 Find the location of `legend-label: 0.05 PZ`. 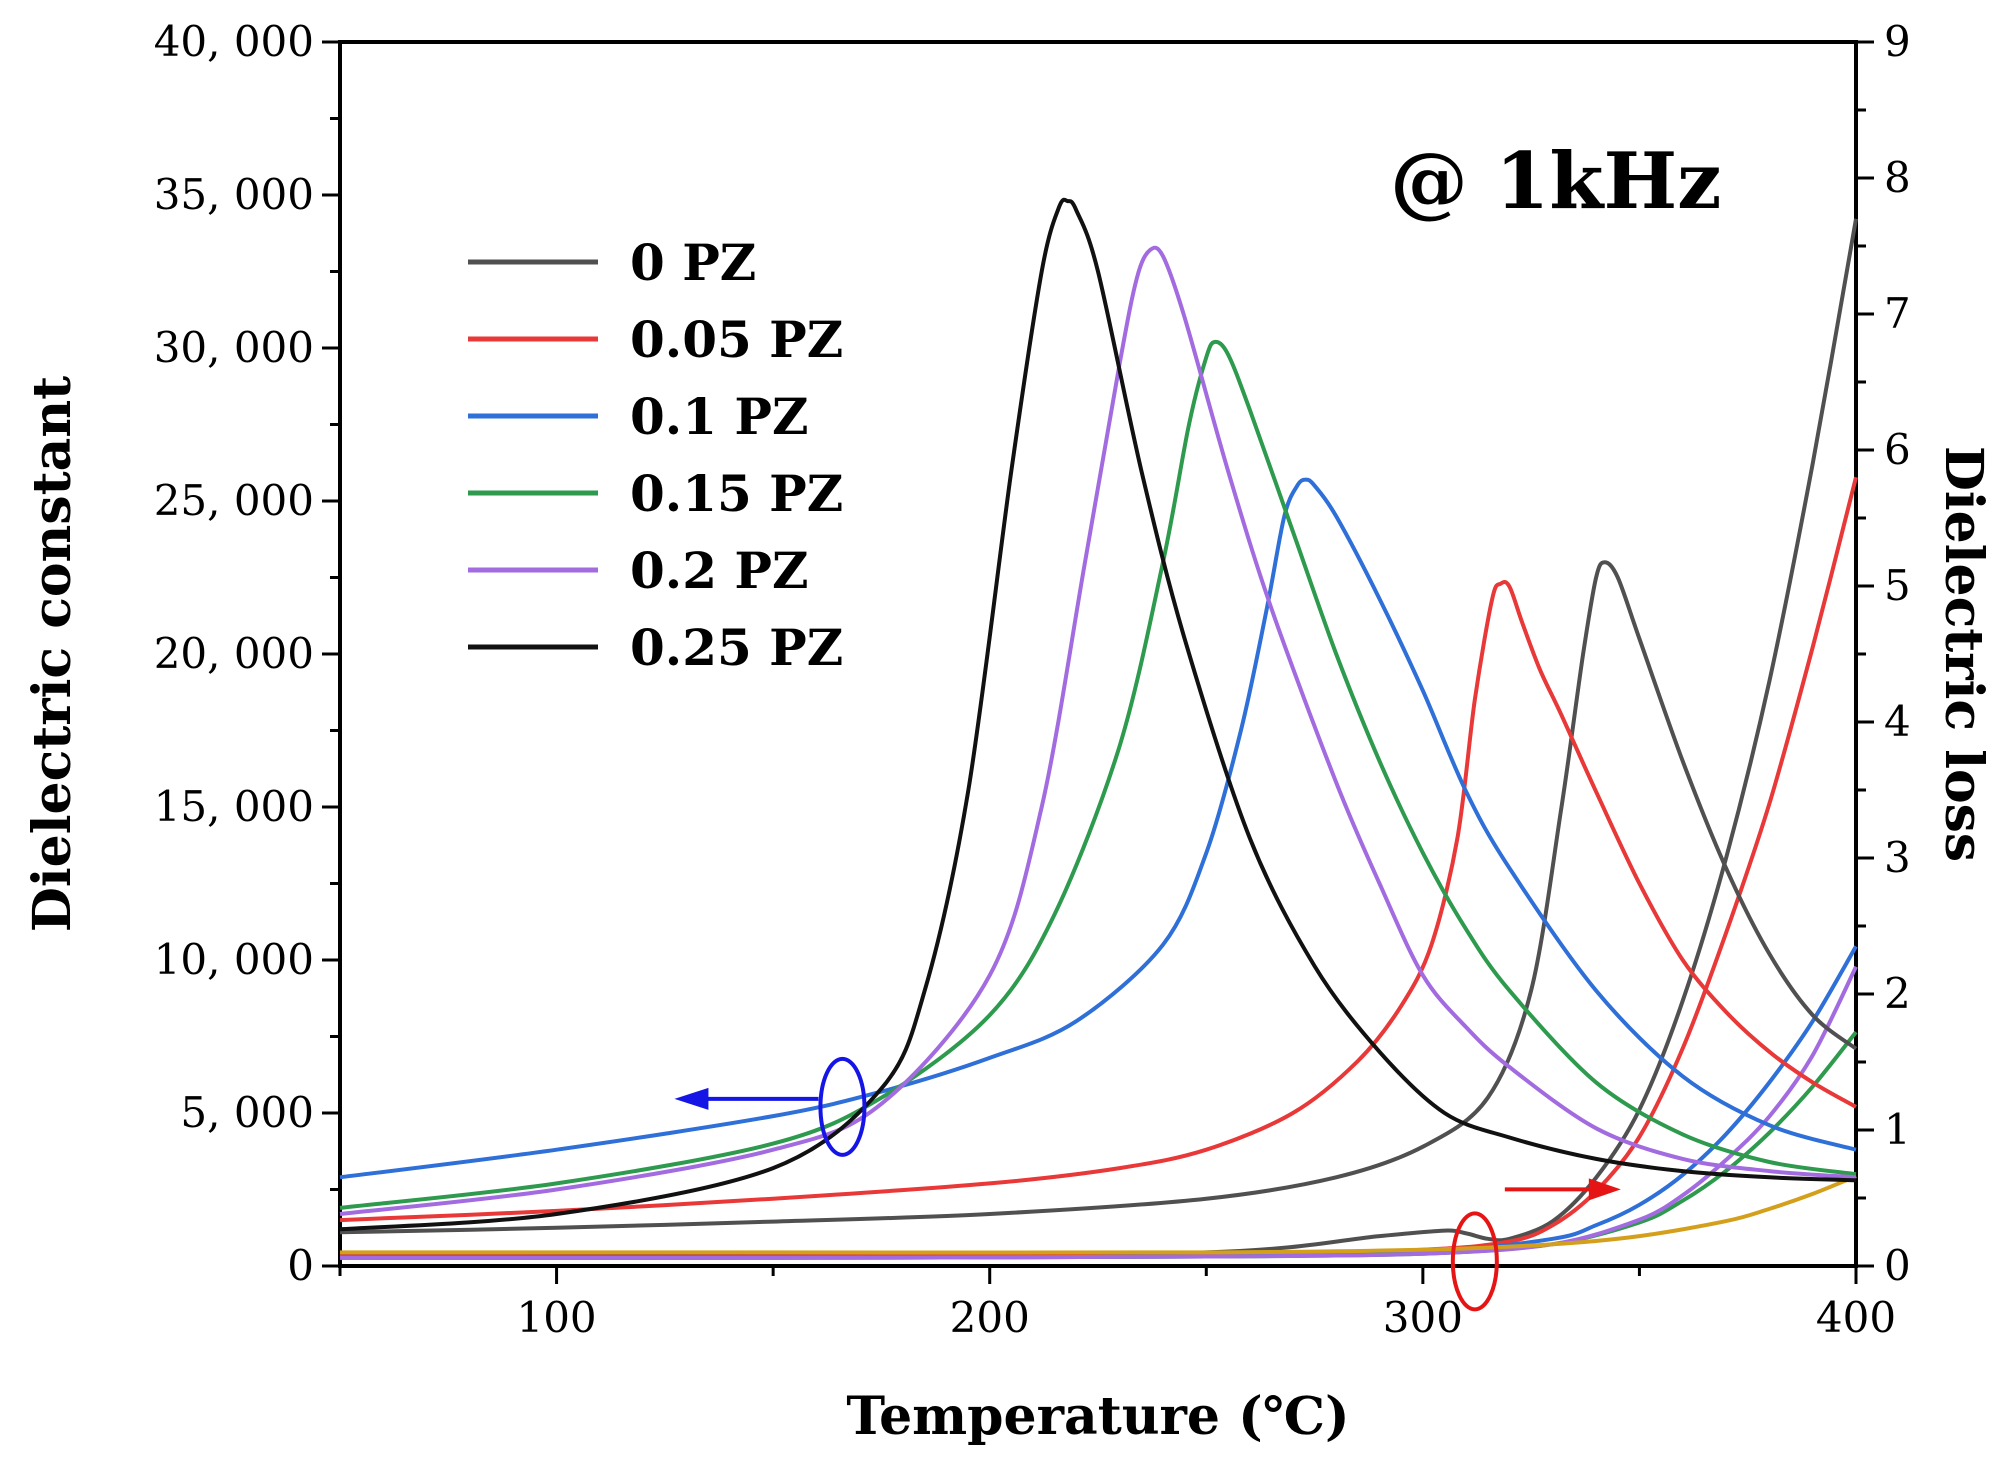

legend-label: 0.05 PZ is located at coordinates (736, 339).